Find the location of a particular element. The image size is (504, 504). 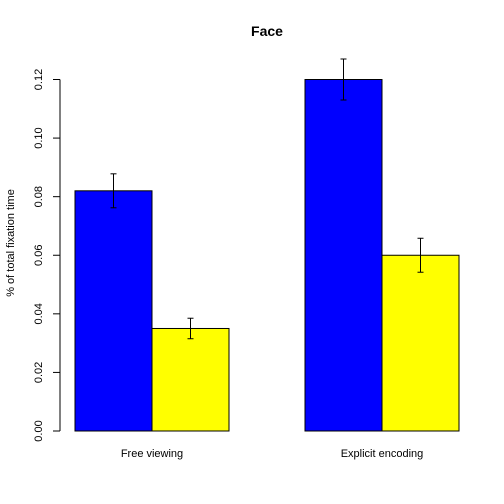

x-axis-labels: Free viewing Explicit encoding is located at coordinates (272, 454).